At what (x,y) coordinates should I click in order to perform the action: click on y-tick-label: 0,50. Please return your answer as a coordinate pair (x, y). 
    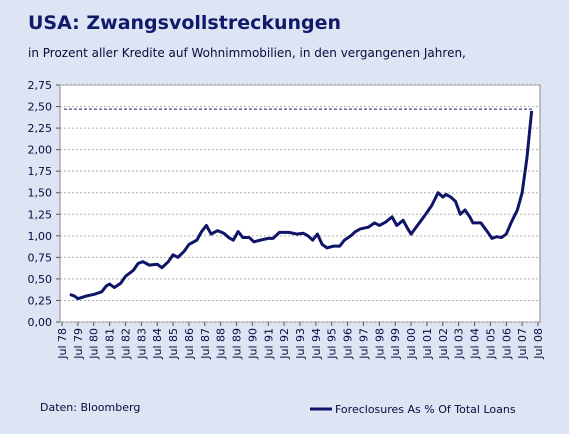
    Looking at the image, I should click on (40, 279).